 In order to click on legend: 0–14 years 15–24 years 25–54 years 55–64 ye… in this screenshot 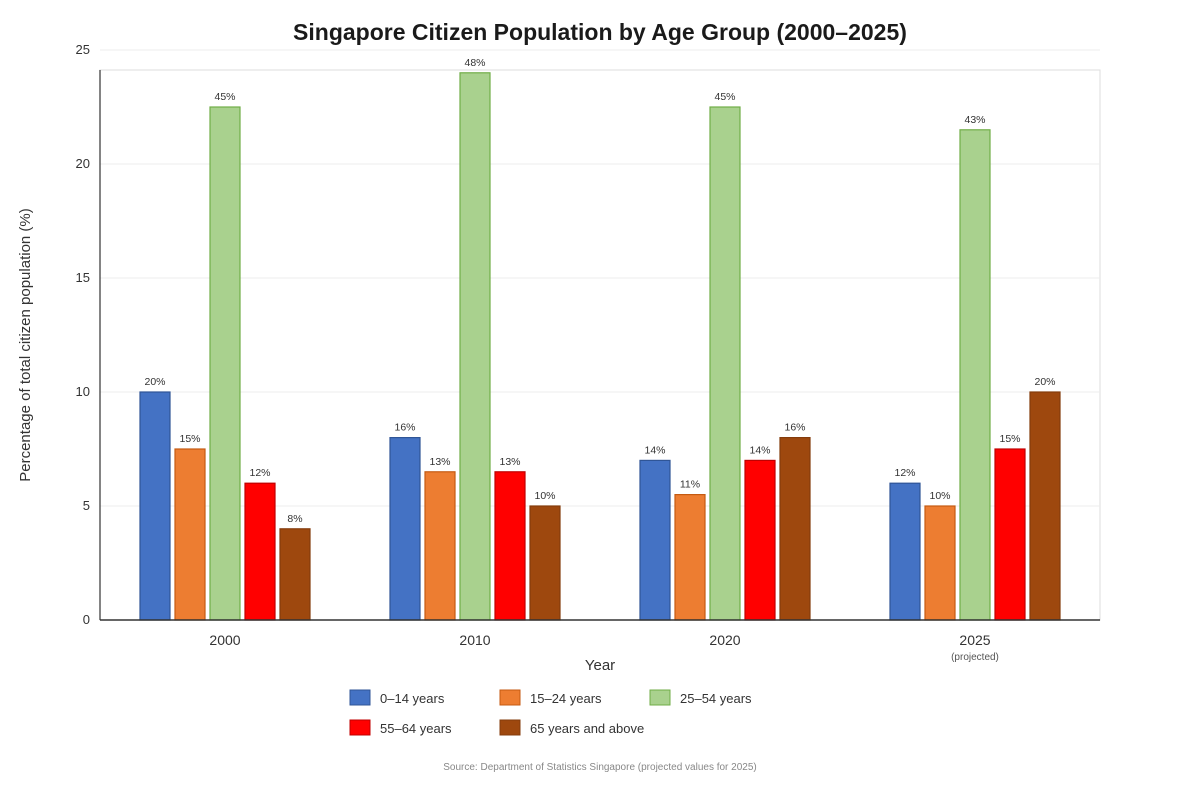, I will do `click(550, 712)`.